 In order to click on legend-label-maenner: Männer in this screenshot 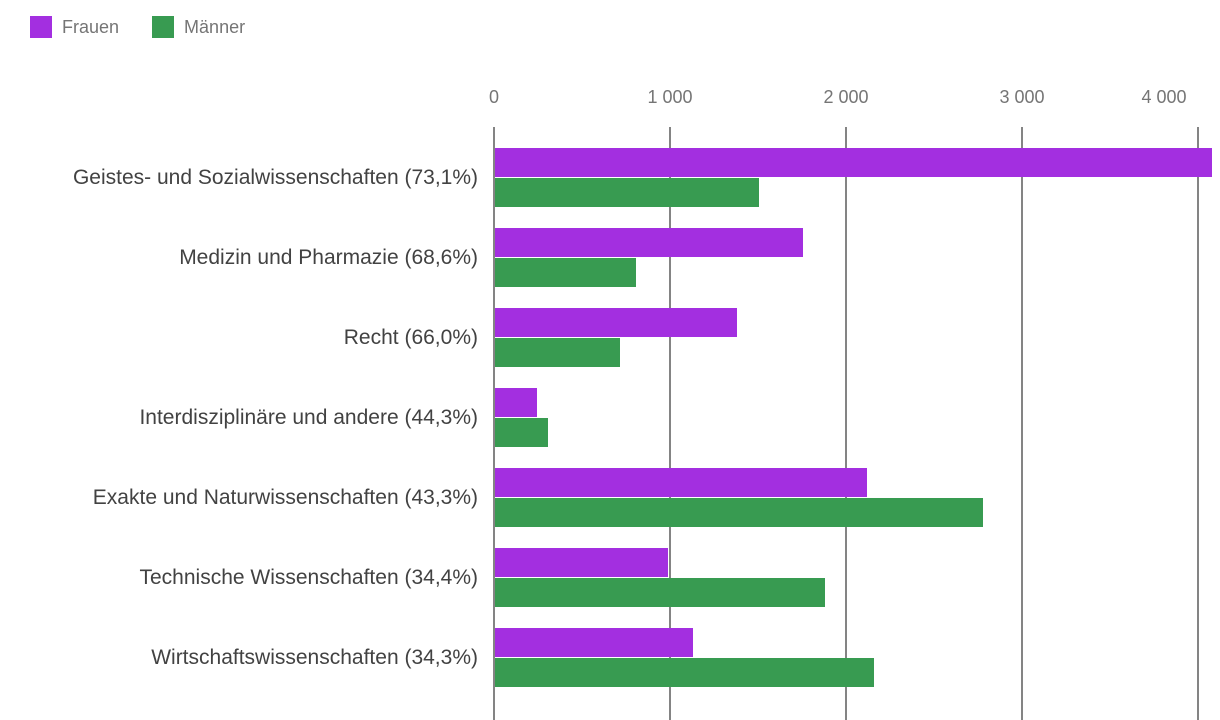, I will do `click(215, 26)`.